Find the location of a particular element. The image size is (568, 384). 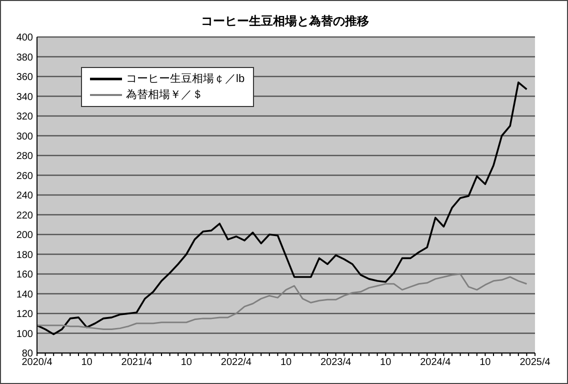

y-tick-label: 300 is located at coordinates (25, 136).